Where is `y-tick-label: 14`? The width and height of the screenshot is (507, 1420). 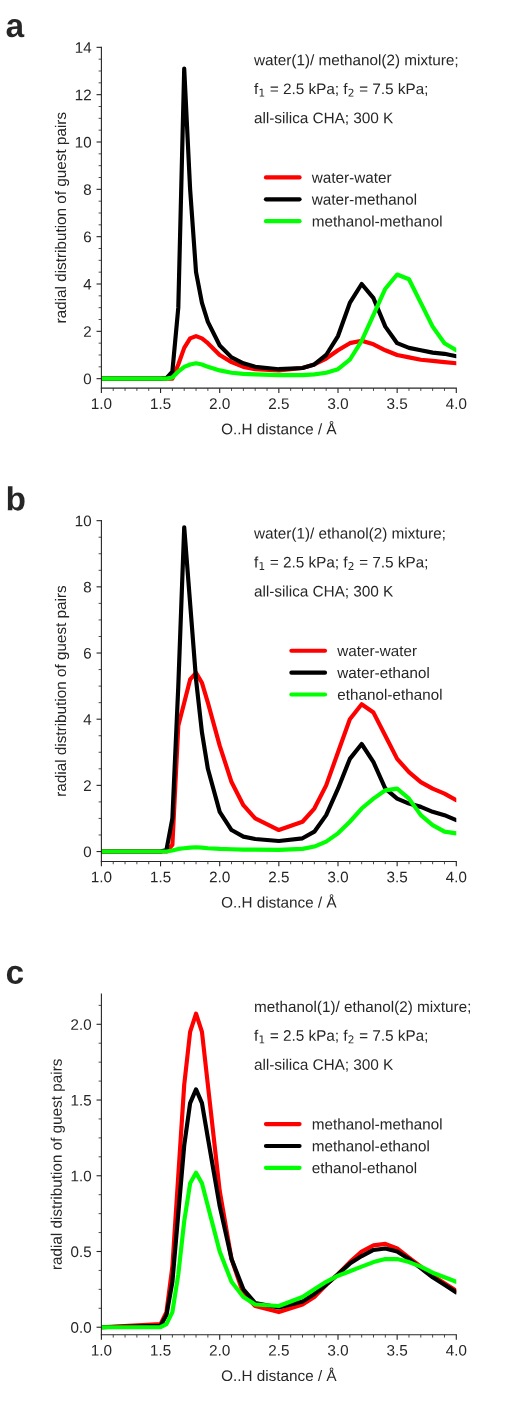
y-tick-label: 14 is located at coordinates (83, 47).